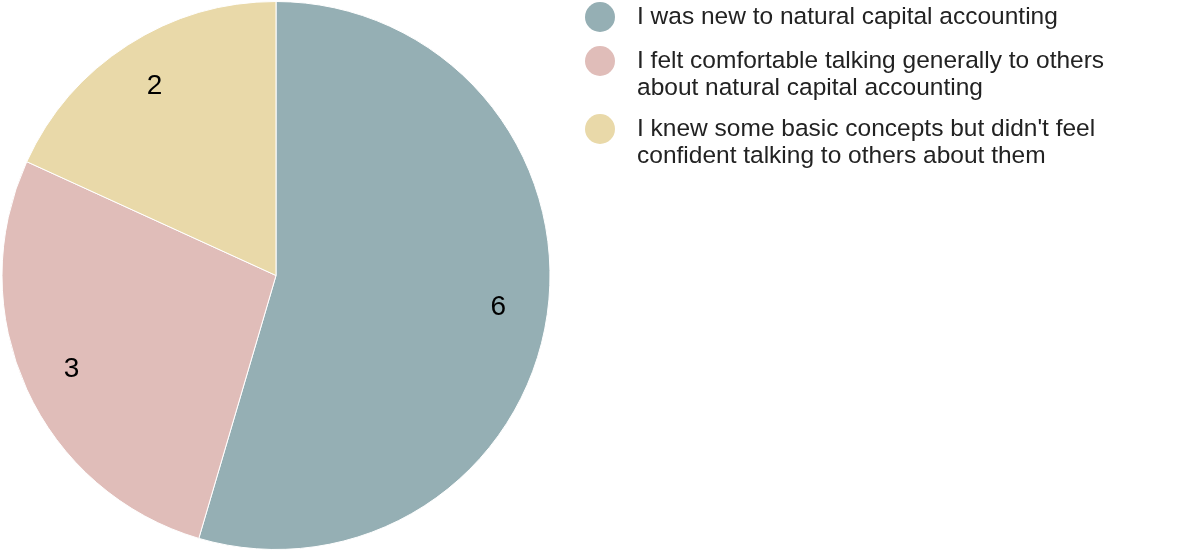 The height and width of the screenshot is (551, 1185). I want to click on legend-label: I knew some basic concepts but didn't feel confident talking to others about them, so click(867, 141).